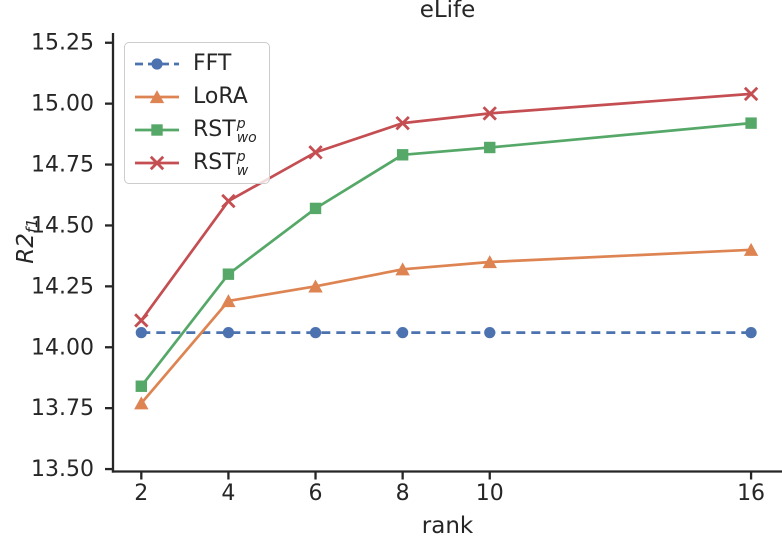 The height and width of the screenshot is (544, 782). What do you see at coordinates (316, 493) in the screenshot?
I see `x-tick-label: 6` at bounding box center [316, 493].